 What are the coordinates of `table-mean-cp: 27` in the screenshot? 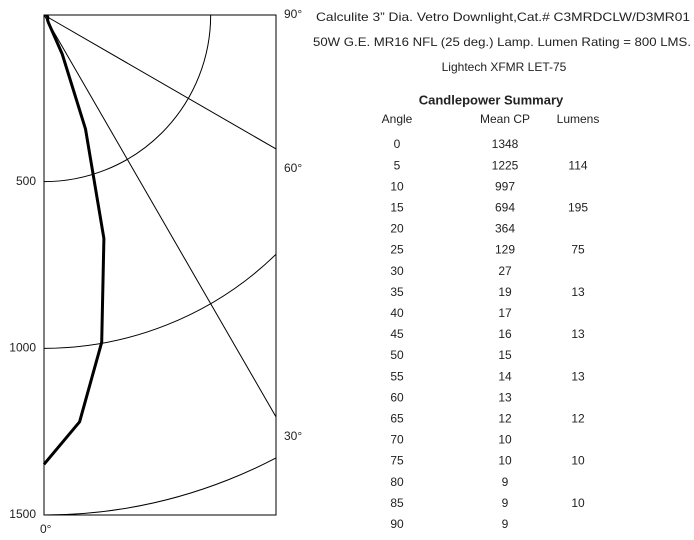 It's located at (505, 271).